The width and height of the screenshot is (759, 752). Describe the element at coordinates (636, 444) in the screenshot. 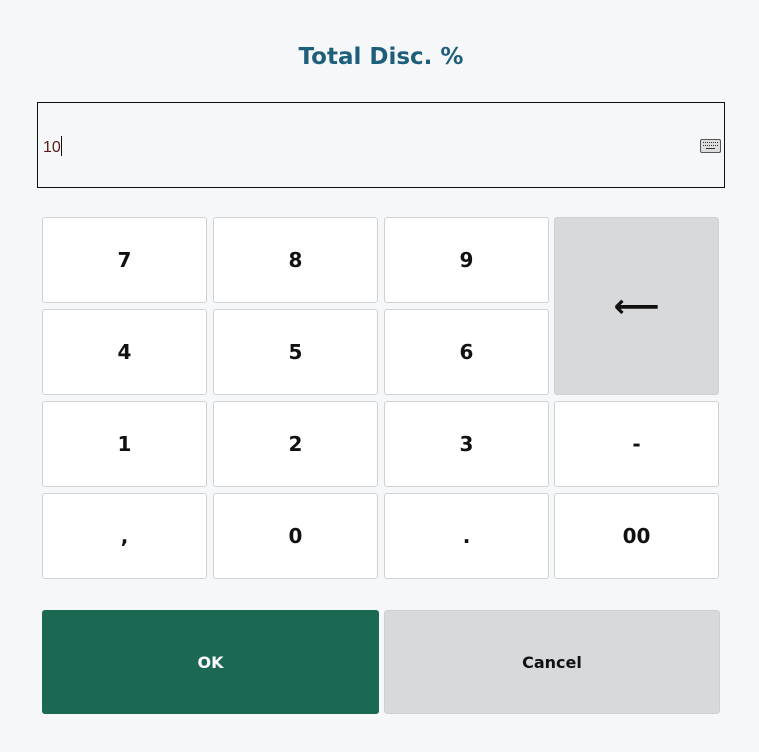

I see `key-minus: -` at that location.